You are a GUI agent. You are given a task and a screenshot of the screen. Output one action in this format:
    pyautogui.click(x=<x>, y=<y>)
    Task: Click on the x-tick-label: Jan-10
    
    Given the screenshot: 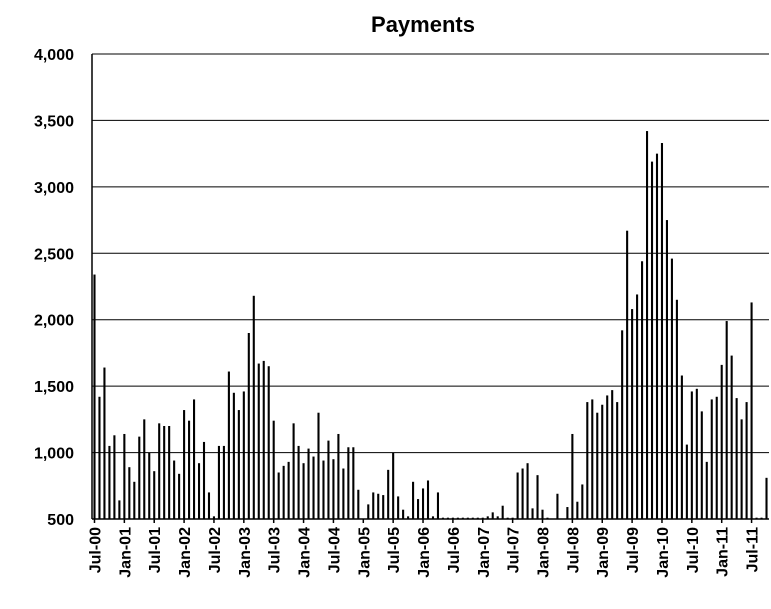 What is the action you would take?
    pyautogui.click(x=663, y=552)
    